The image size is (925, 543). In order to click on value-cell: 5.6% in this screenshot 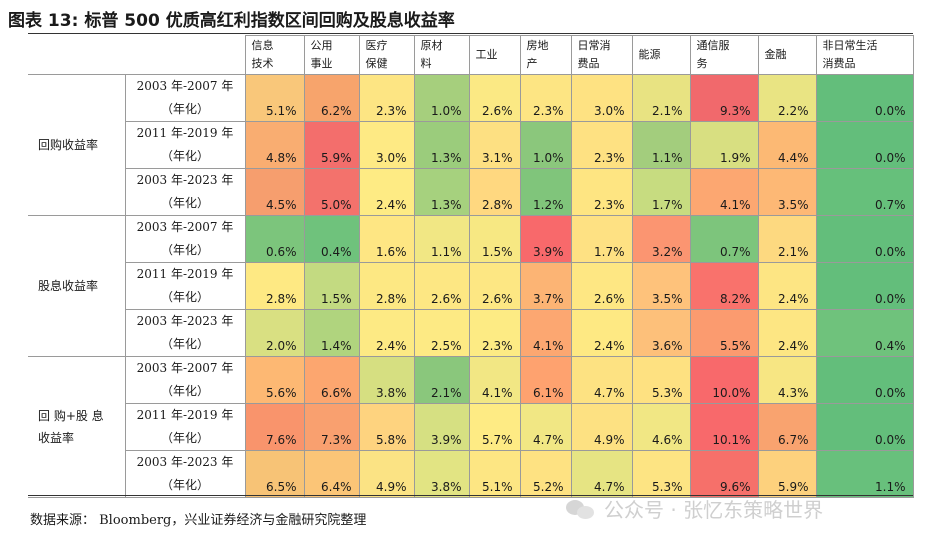, I will do `click(274, 380)`.